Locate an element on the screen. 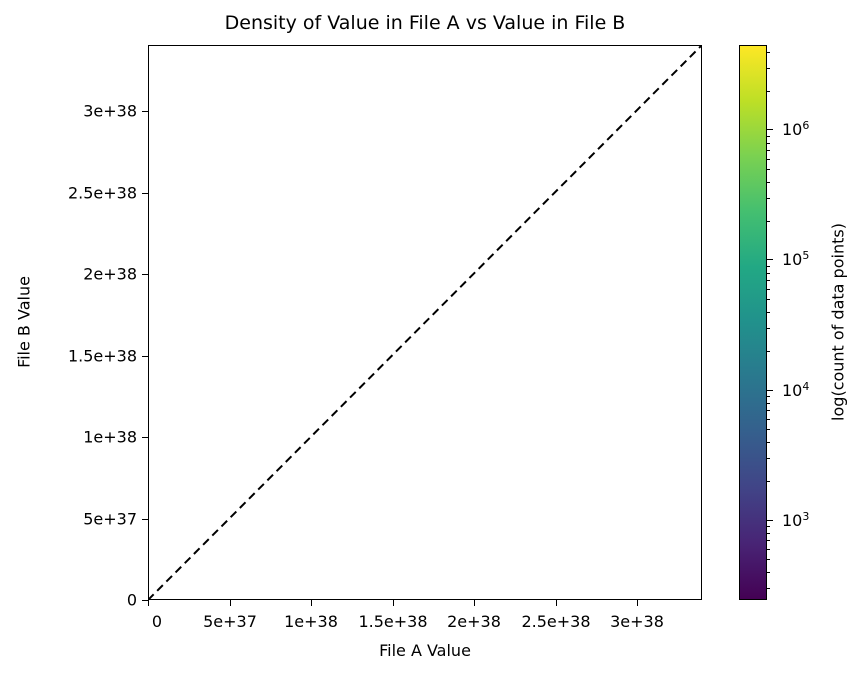 This screenshot has height=678, width=862. x-axis-label: File A Value is located at coordinates (425, 650).